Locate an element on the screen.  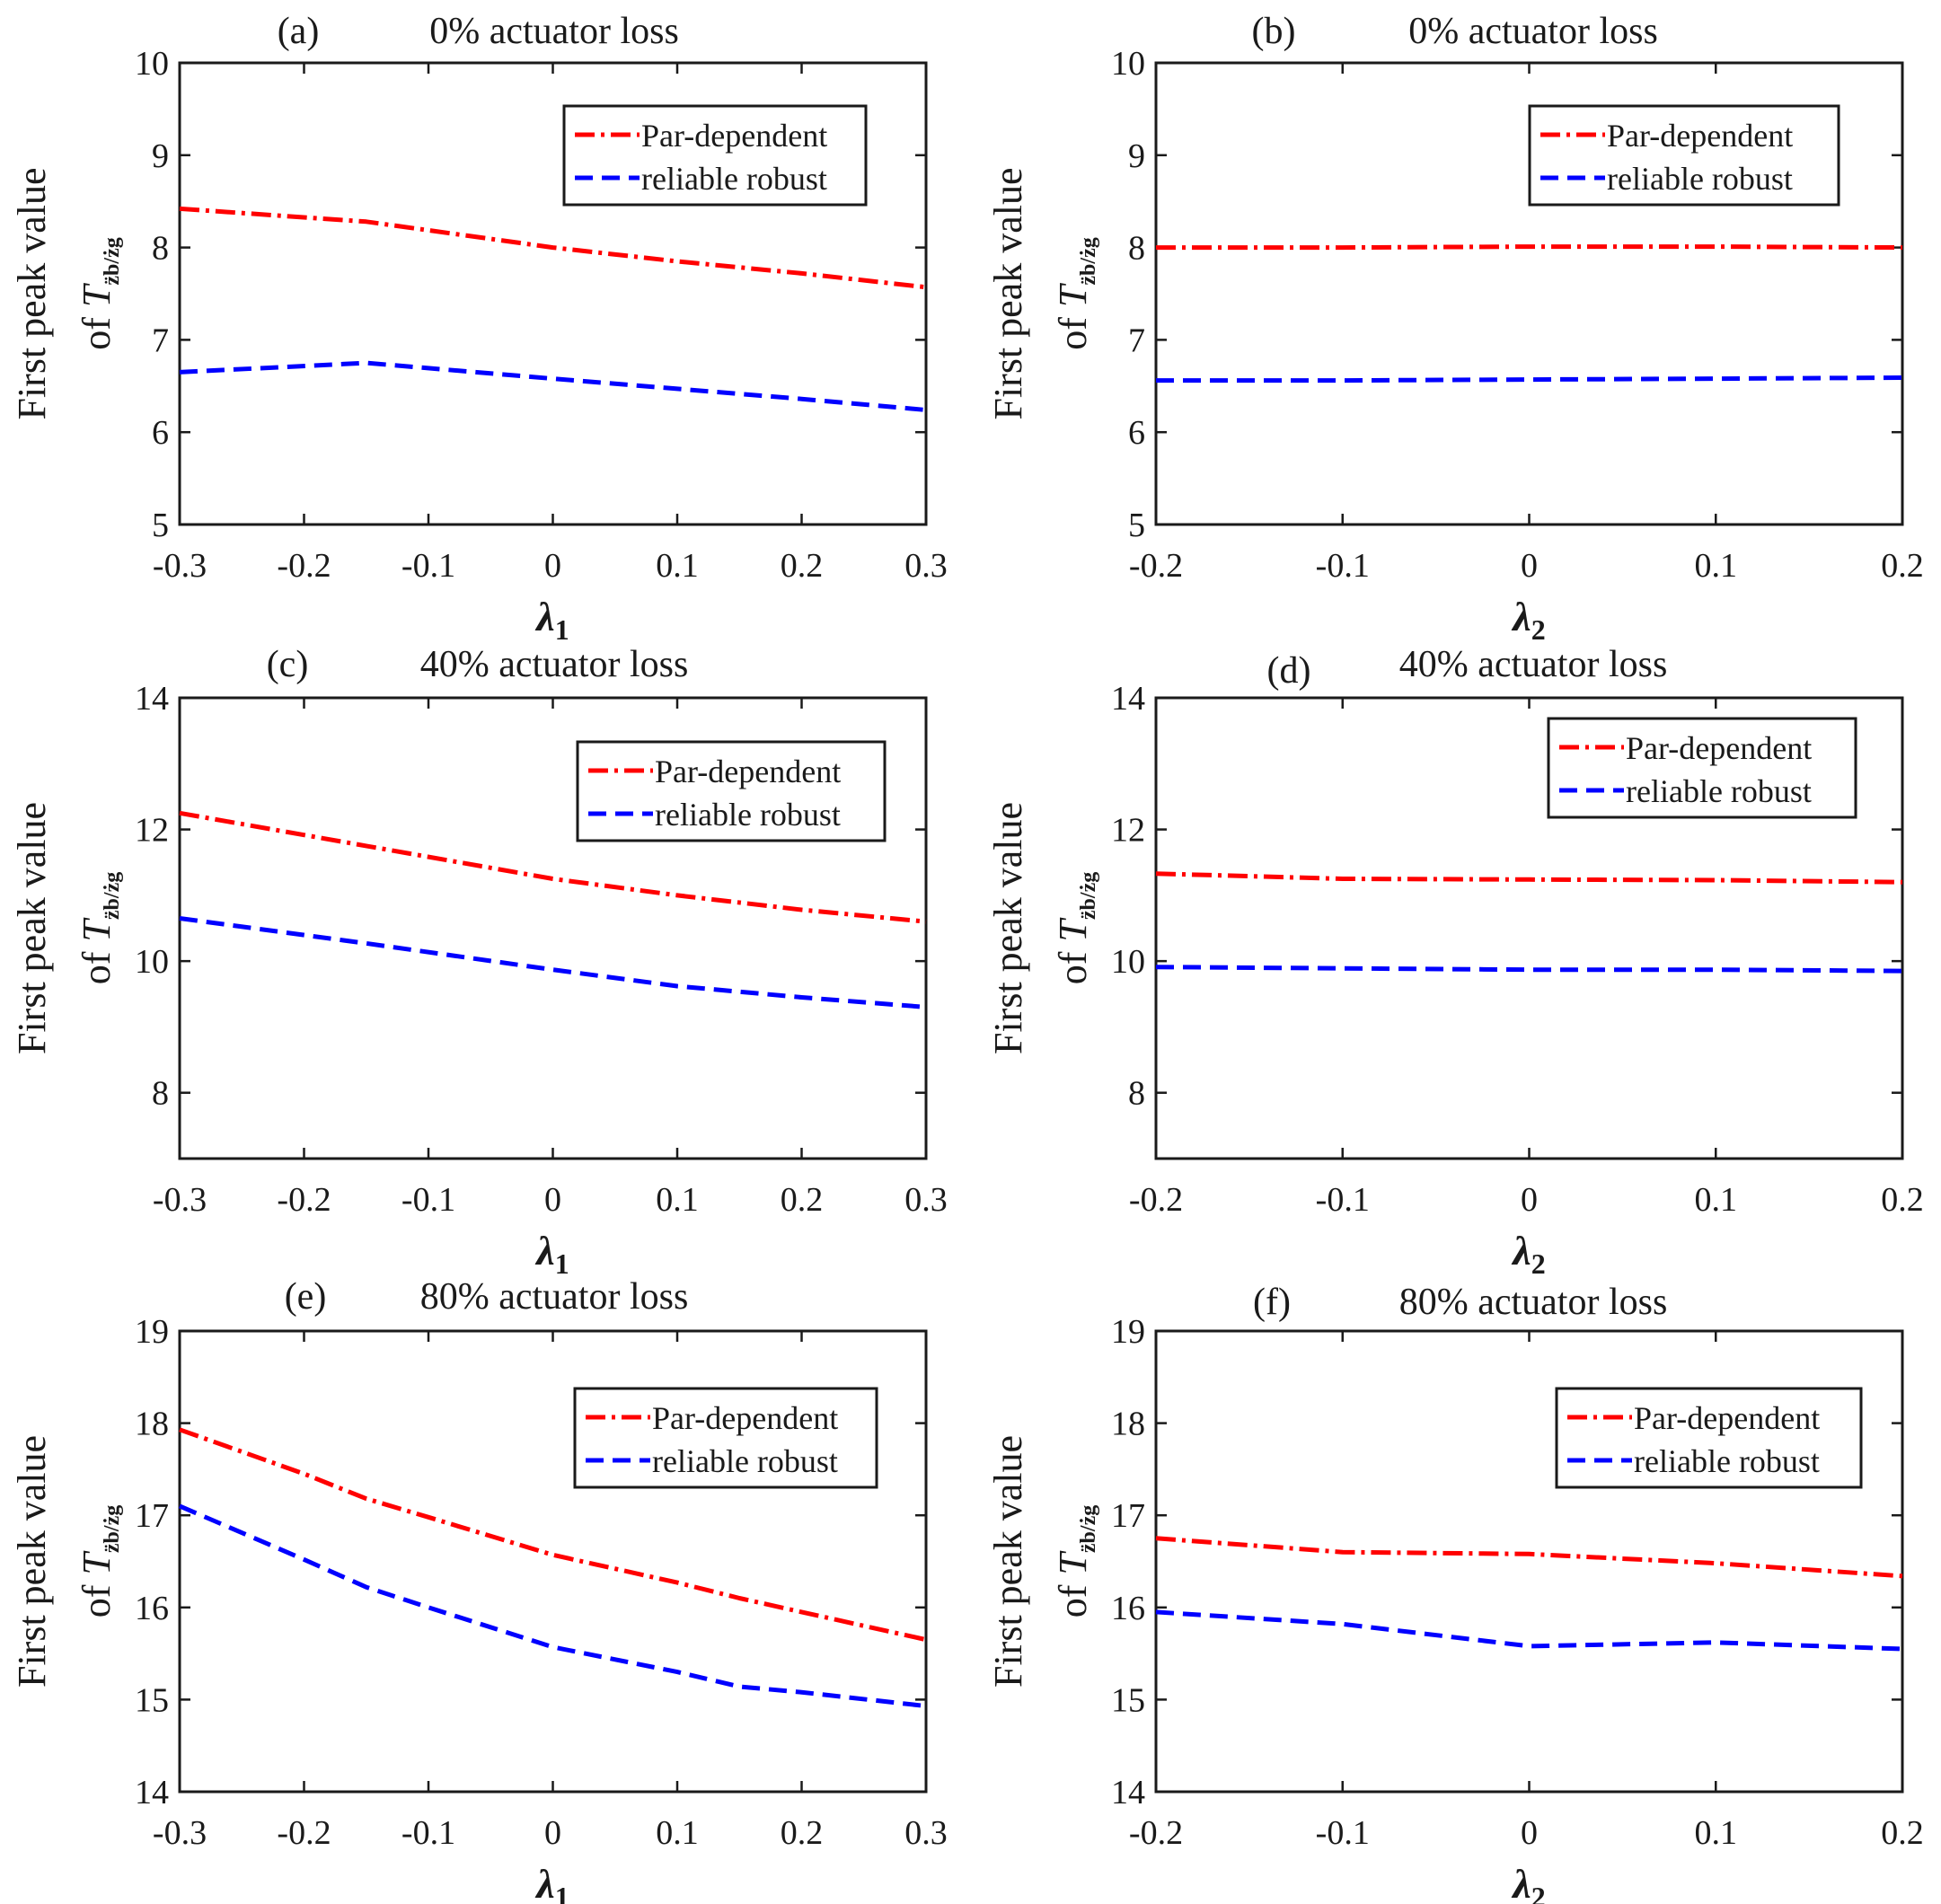
x-axis-label: λ2 is located at coordinates (1528, 1254).